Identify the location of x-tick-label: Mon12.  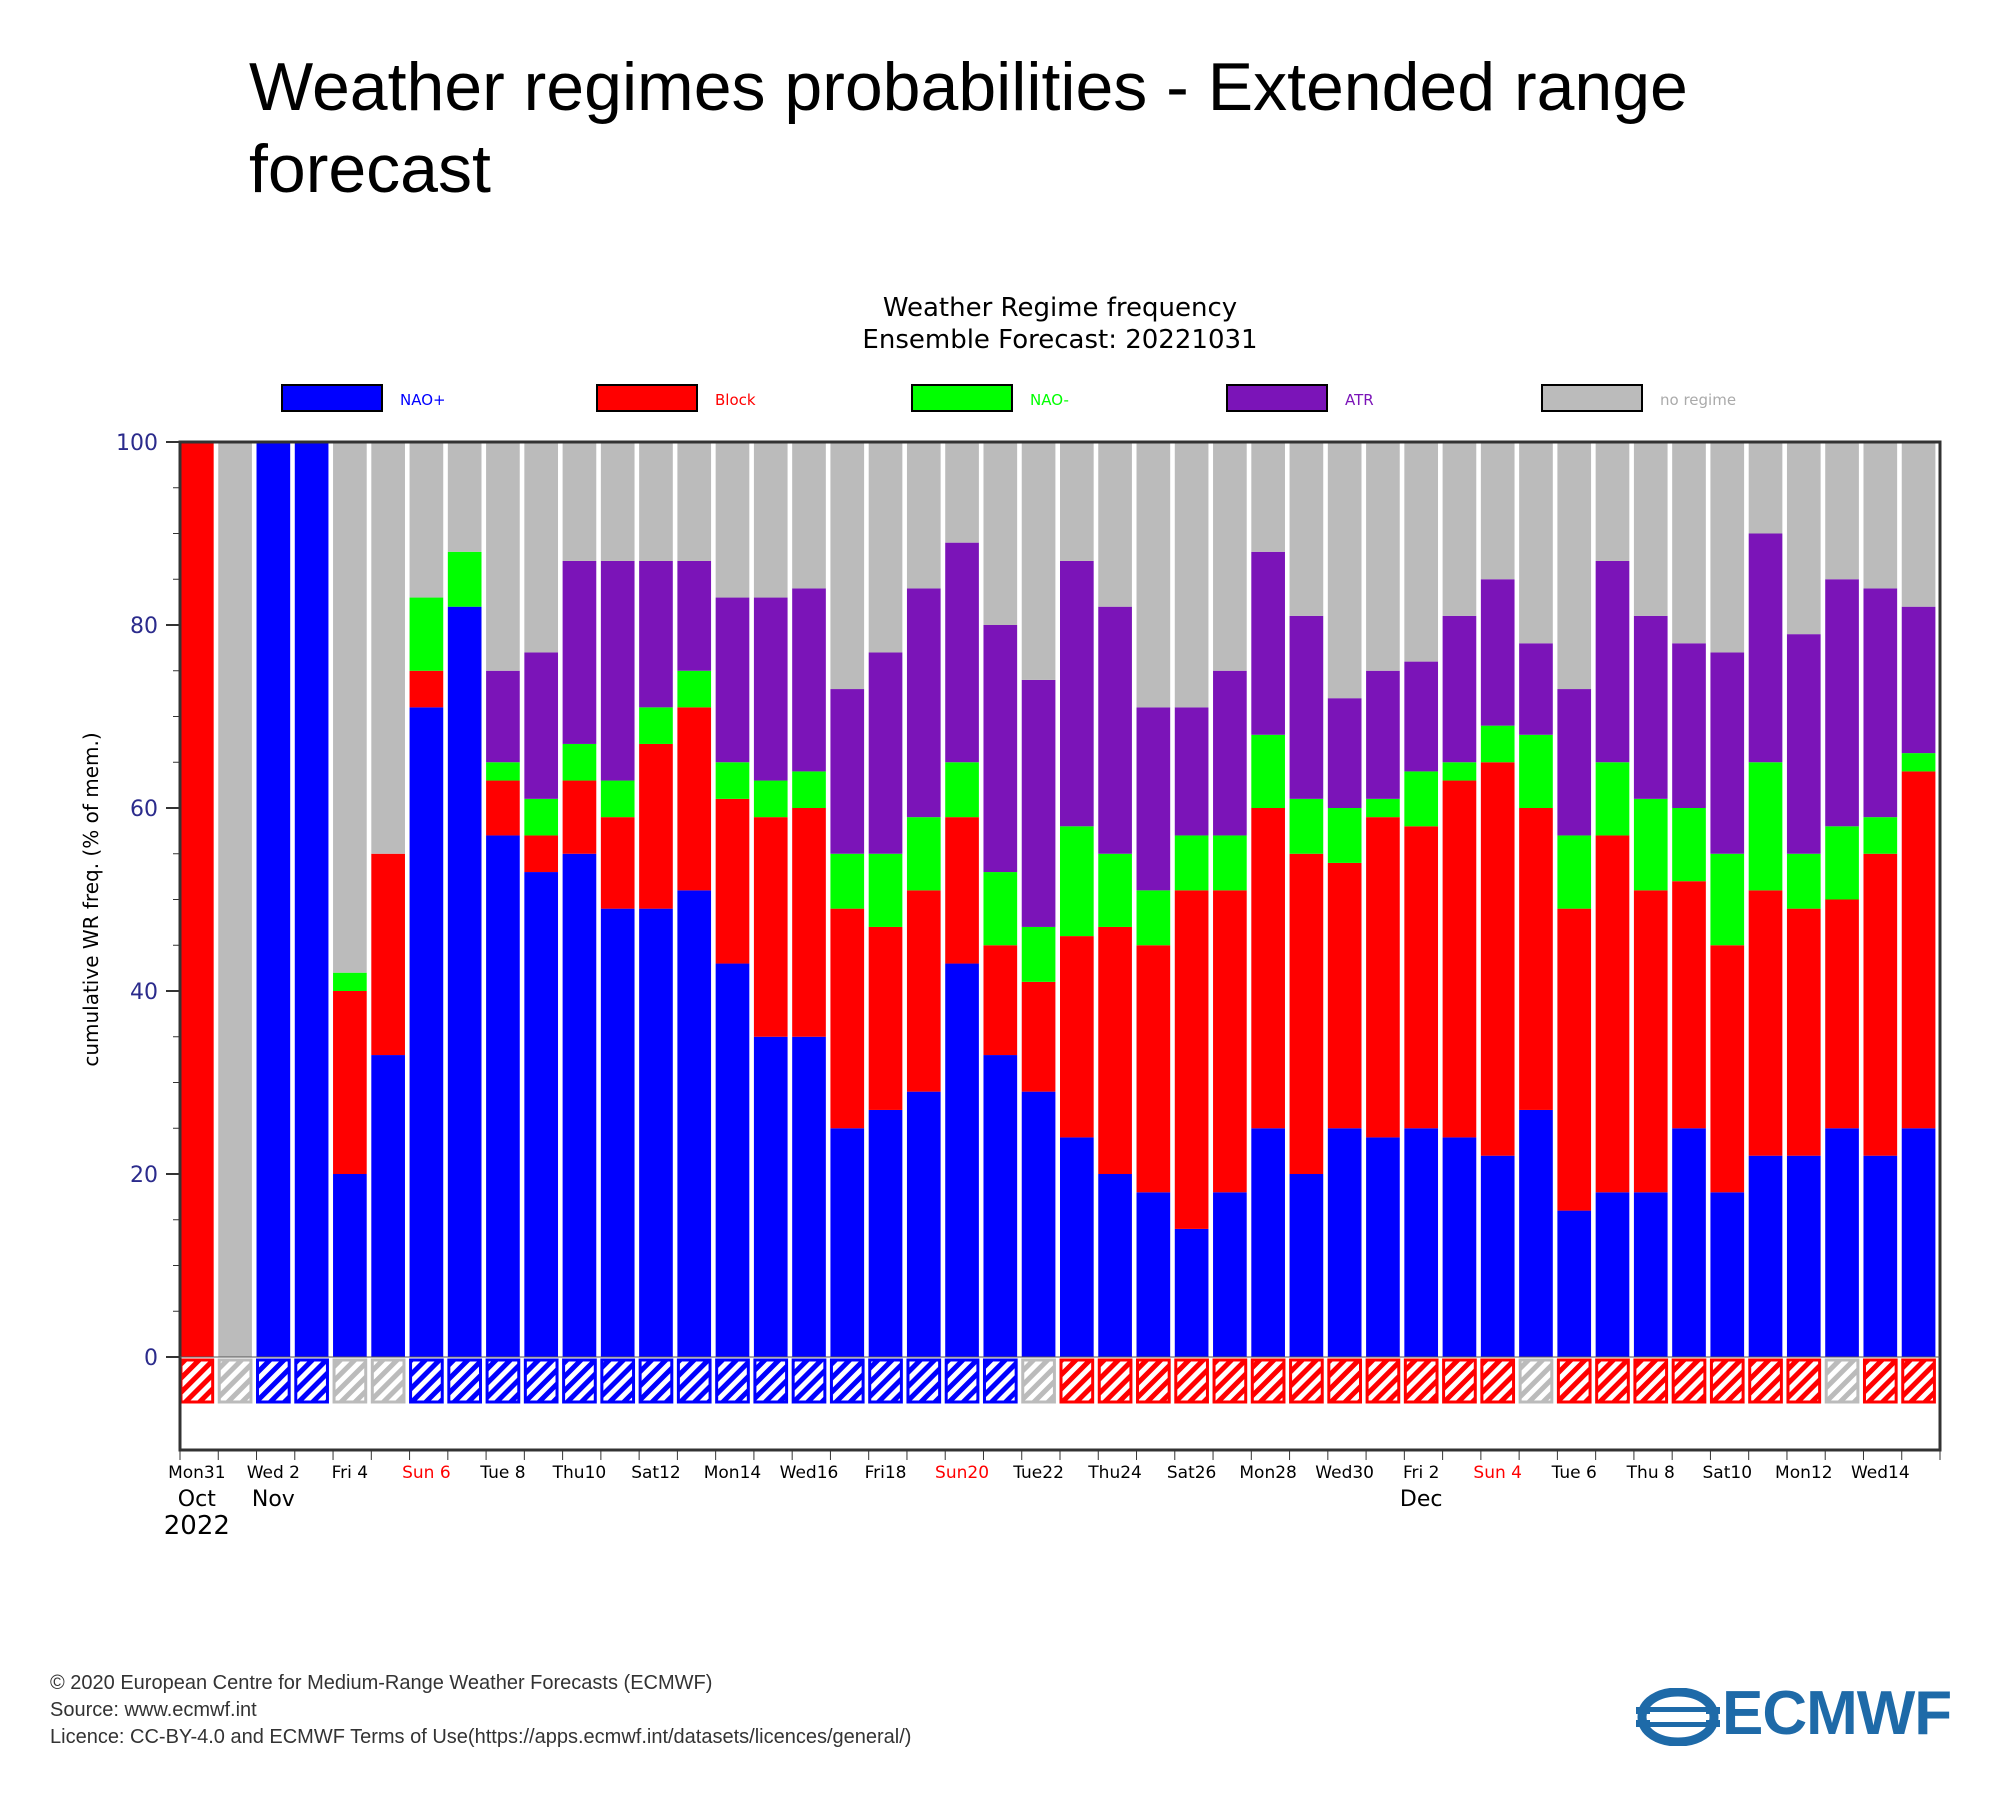
(1803, 1473).